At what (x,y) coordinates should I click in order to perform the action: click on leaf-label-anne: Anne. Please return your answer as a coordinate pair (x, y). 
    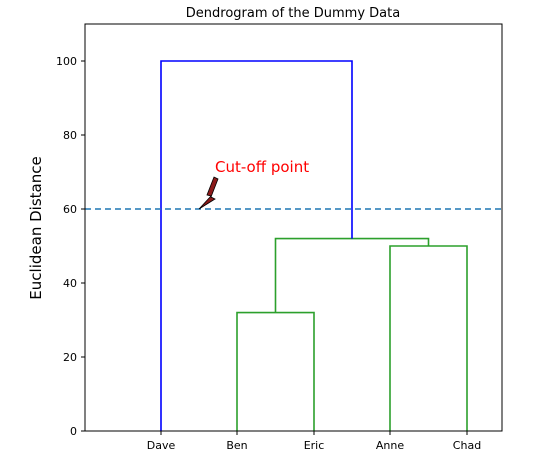
    Looking at the image, I should click on (390, 445).